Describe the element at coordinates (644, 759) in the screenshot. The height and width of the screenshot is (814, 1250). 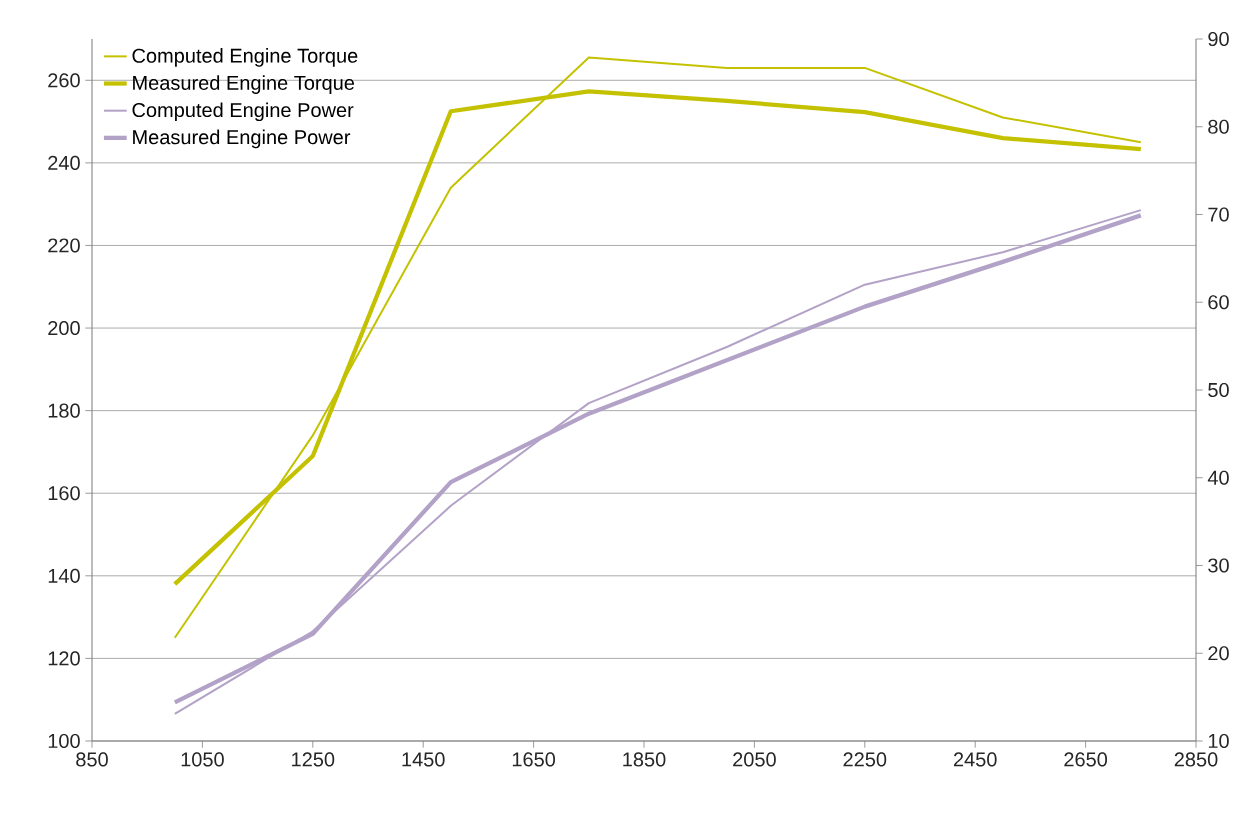
I see `x-tick-label: 1850` at that location.